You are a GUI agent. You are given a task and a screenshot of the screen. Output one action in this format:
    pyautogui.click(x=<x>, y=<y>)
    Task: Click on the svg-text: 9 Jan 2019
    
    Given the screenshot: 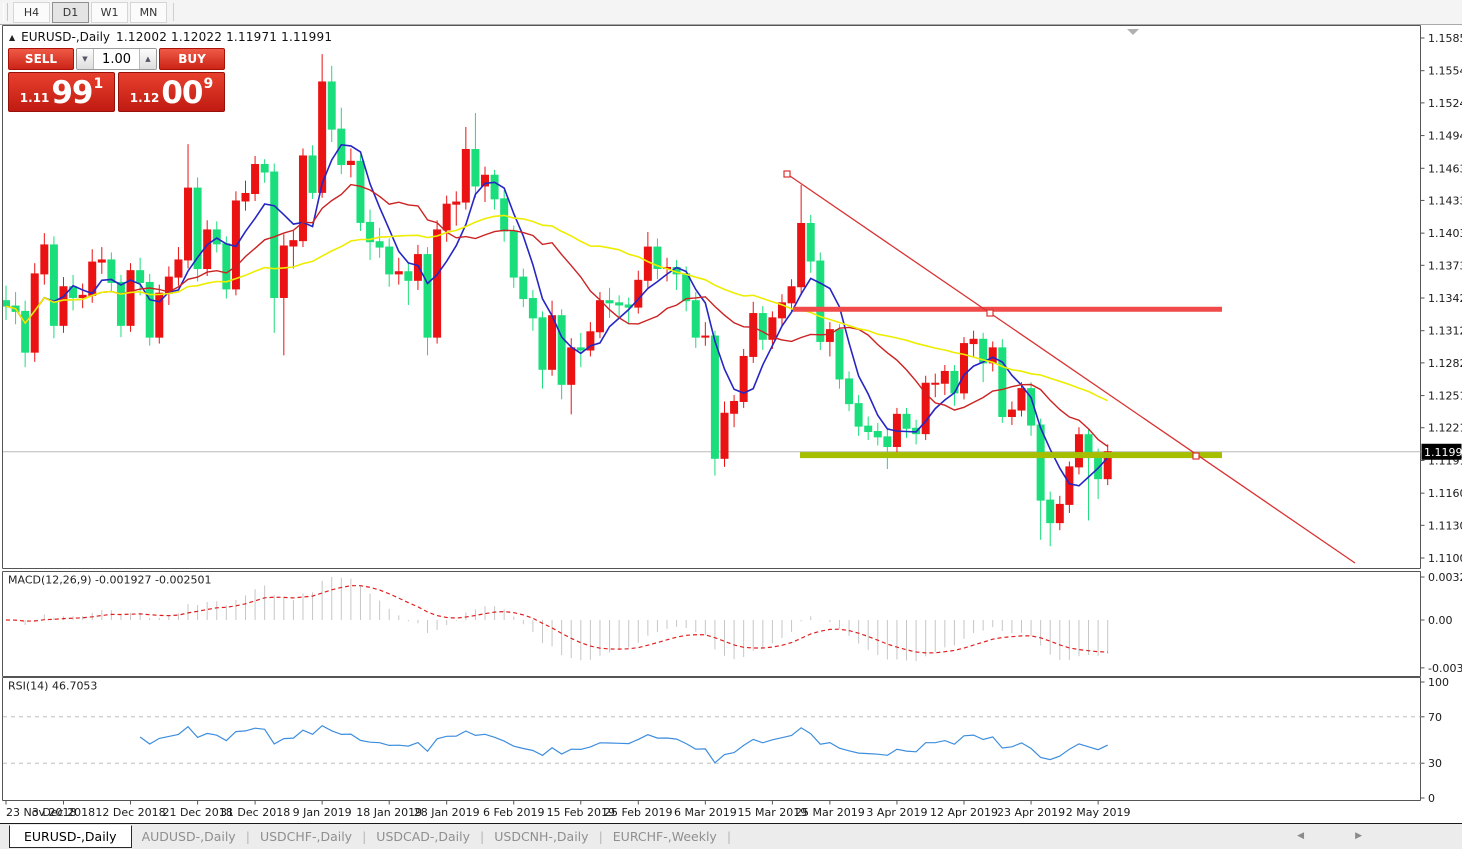 What is the action you would take?
    pyautogui.click(x=322, y=812)
    